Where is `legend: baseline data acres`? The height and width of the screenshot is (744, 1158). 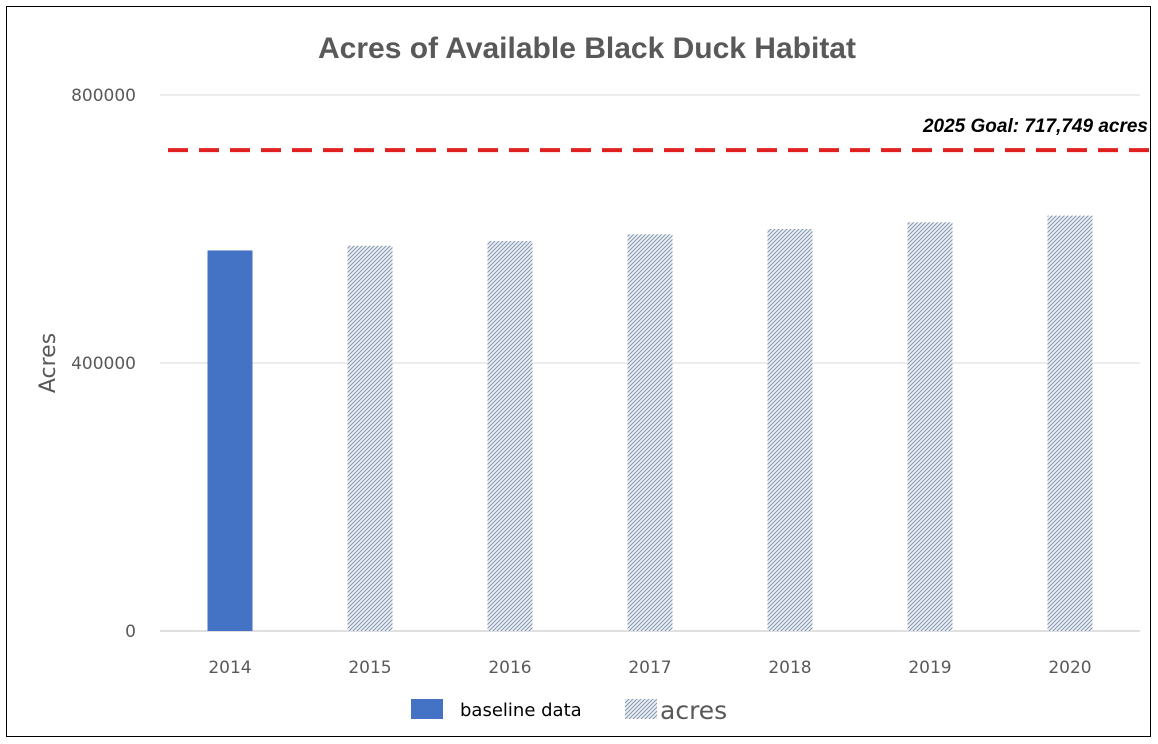
legend: baseline data acres is located at coordinates (569, 710).